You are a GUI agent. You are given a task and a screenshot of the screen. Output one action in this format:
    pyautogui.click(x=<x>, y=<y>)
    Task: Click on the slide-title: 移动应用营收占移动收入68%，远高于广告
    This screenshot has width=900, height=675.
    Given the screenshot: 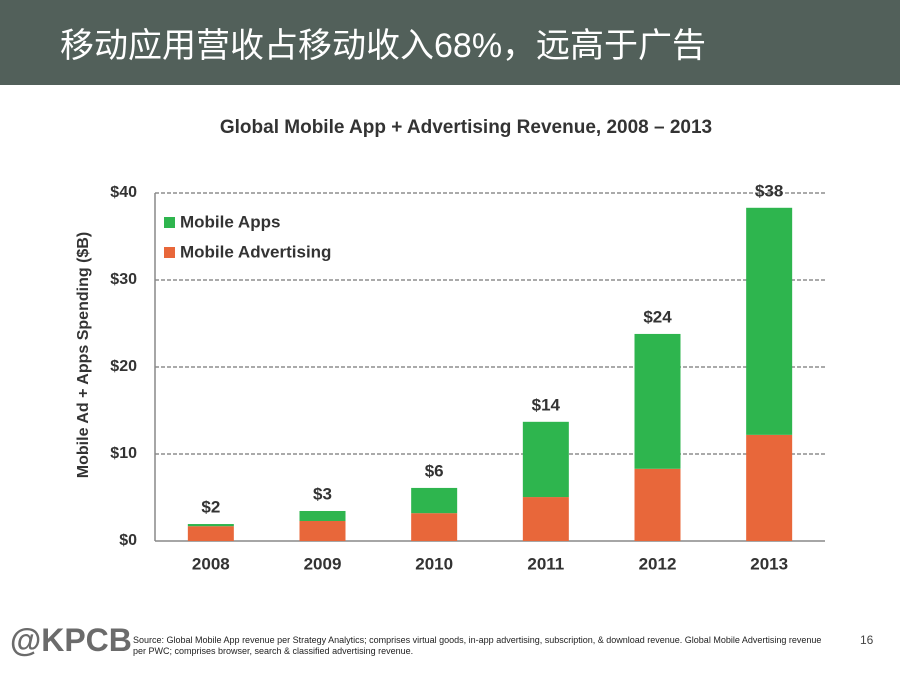 What is the action you would take?
    pyautogui.click(x=383, y=46)
    